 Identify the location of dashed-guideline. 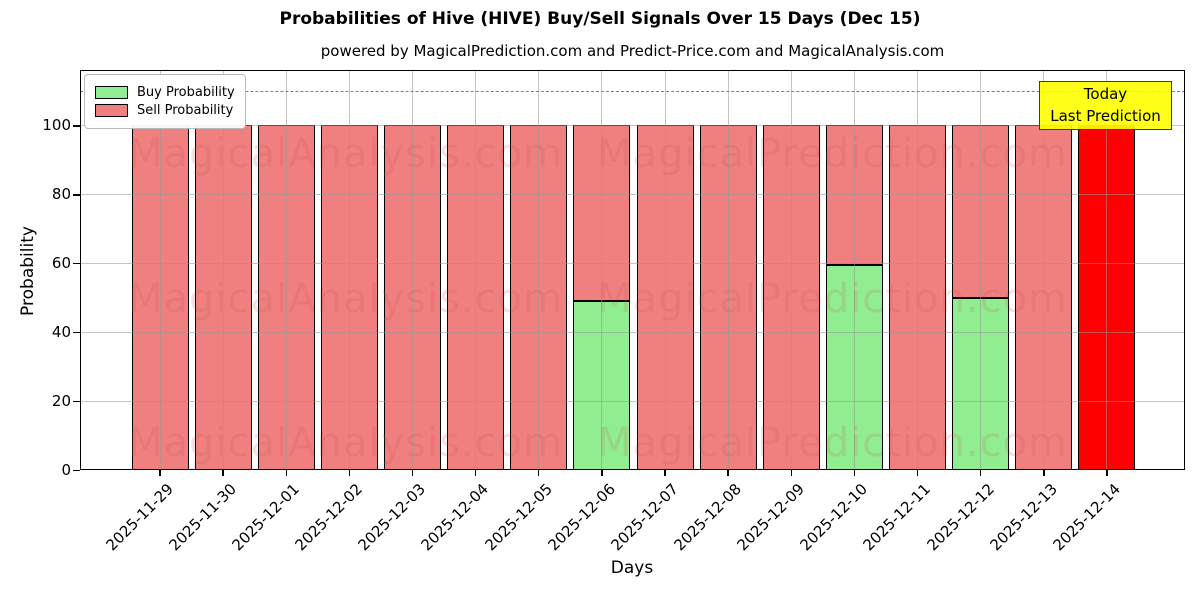
(632, 91).